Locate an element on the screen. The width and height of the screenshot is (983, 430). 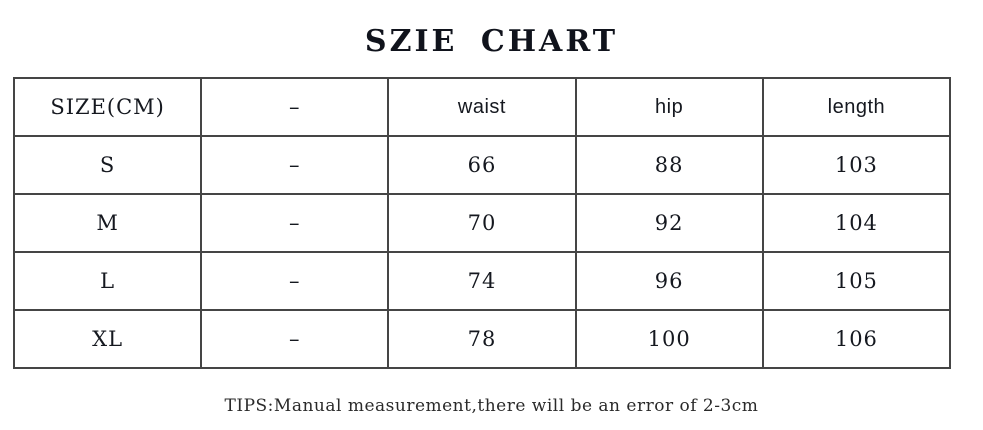
header-dash: – is located at coordinates (295, 107).